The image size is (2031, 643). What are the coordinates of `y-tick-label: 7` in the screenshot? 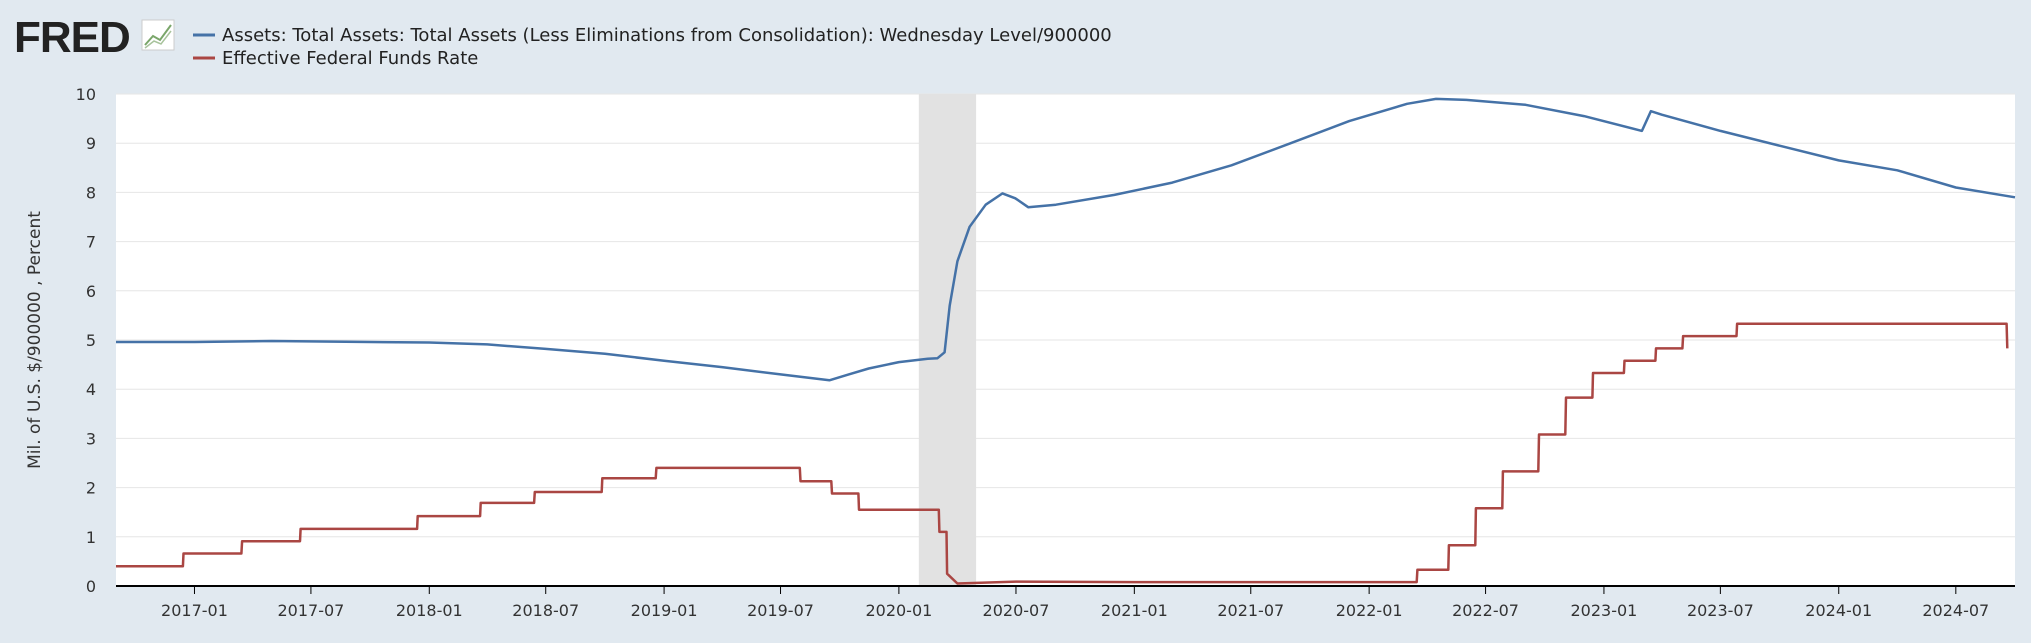 It's located at (91, 242).